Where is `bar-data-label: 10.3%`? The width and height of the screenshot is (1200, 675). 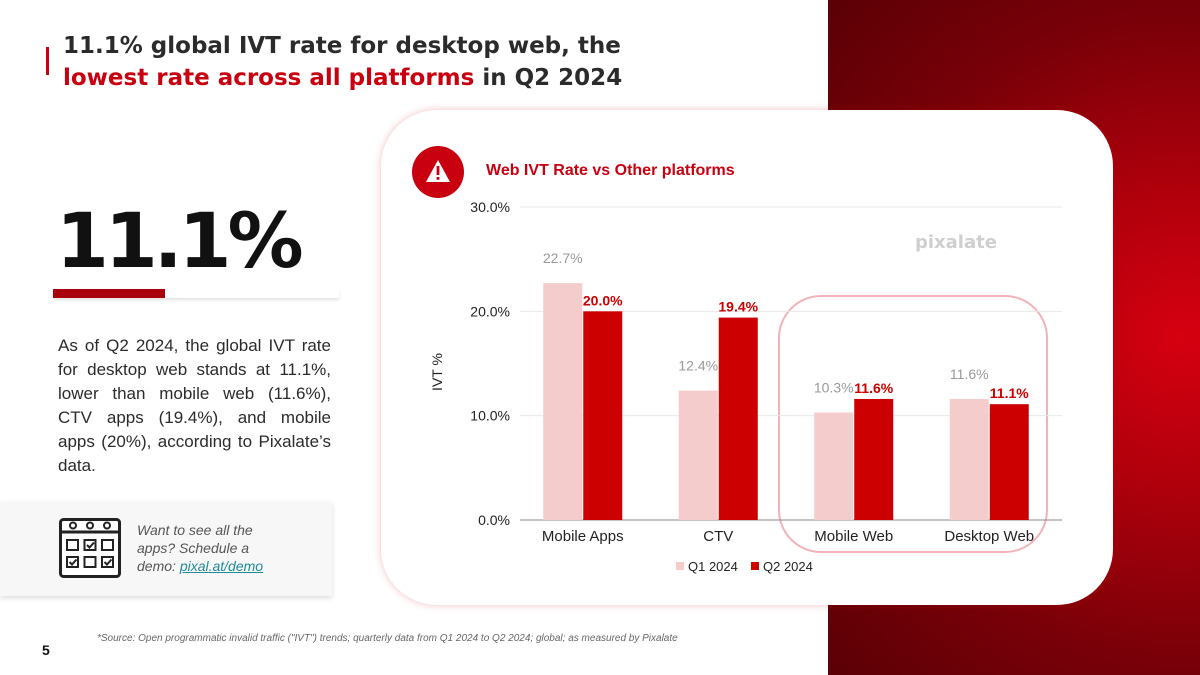
bar-data-label: 10.3% is located at coordinates (834, 388).